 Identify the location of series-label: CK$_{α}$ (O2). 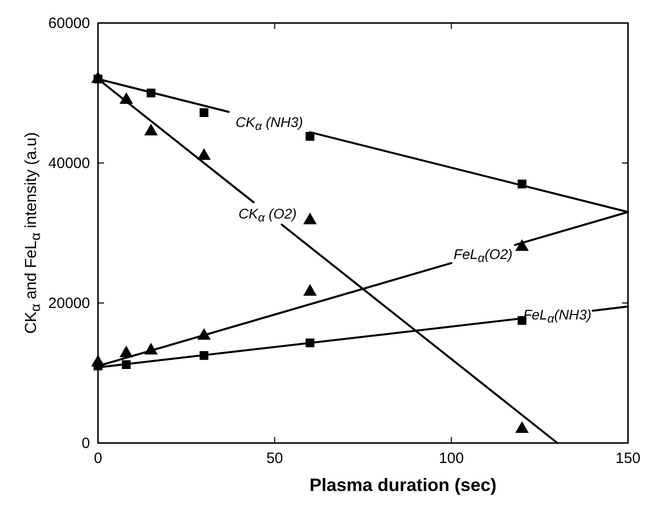
(267, 214).